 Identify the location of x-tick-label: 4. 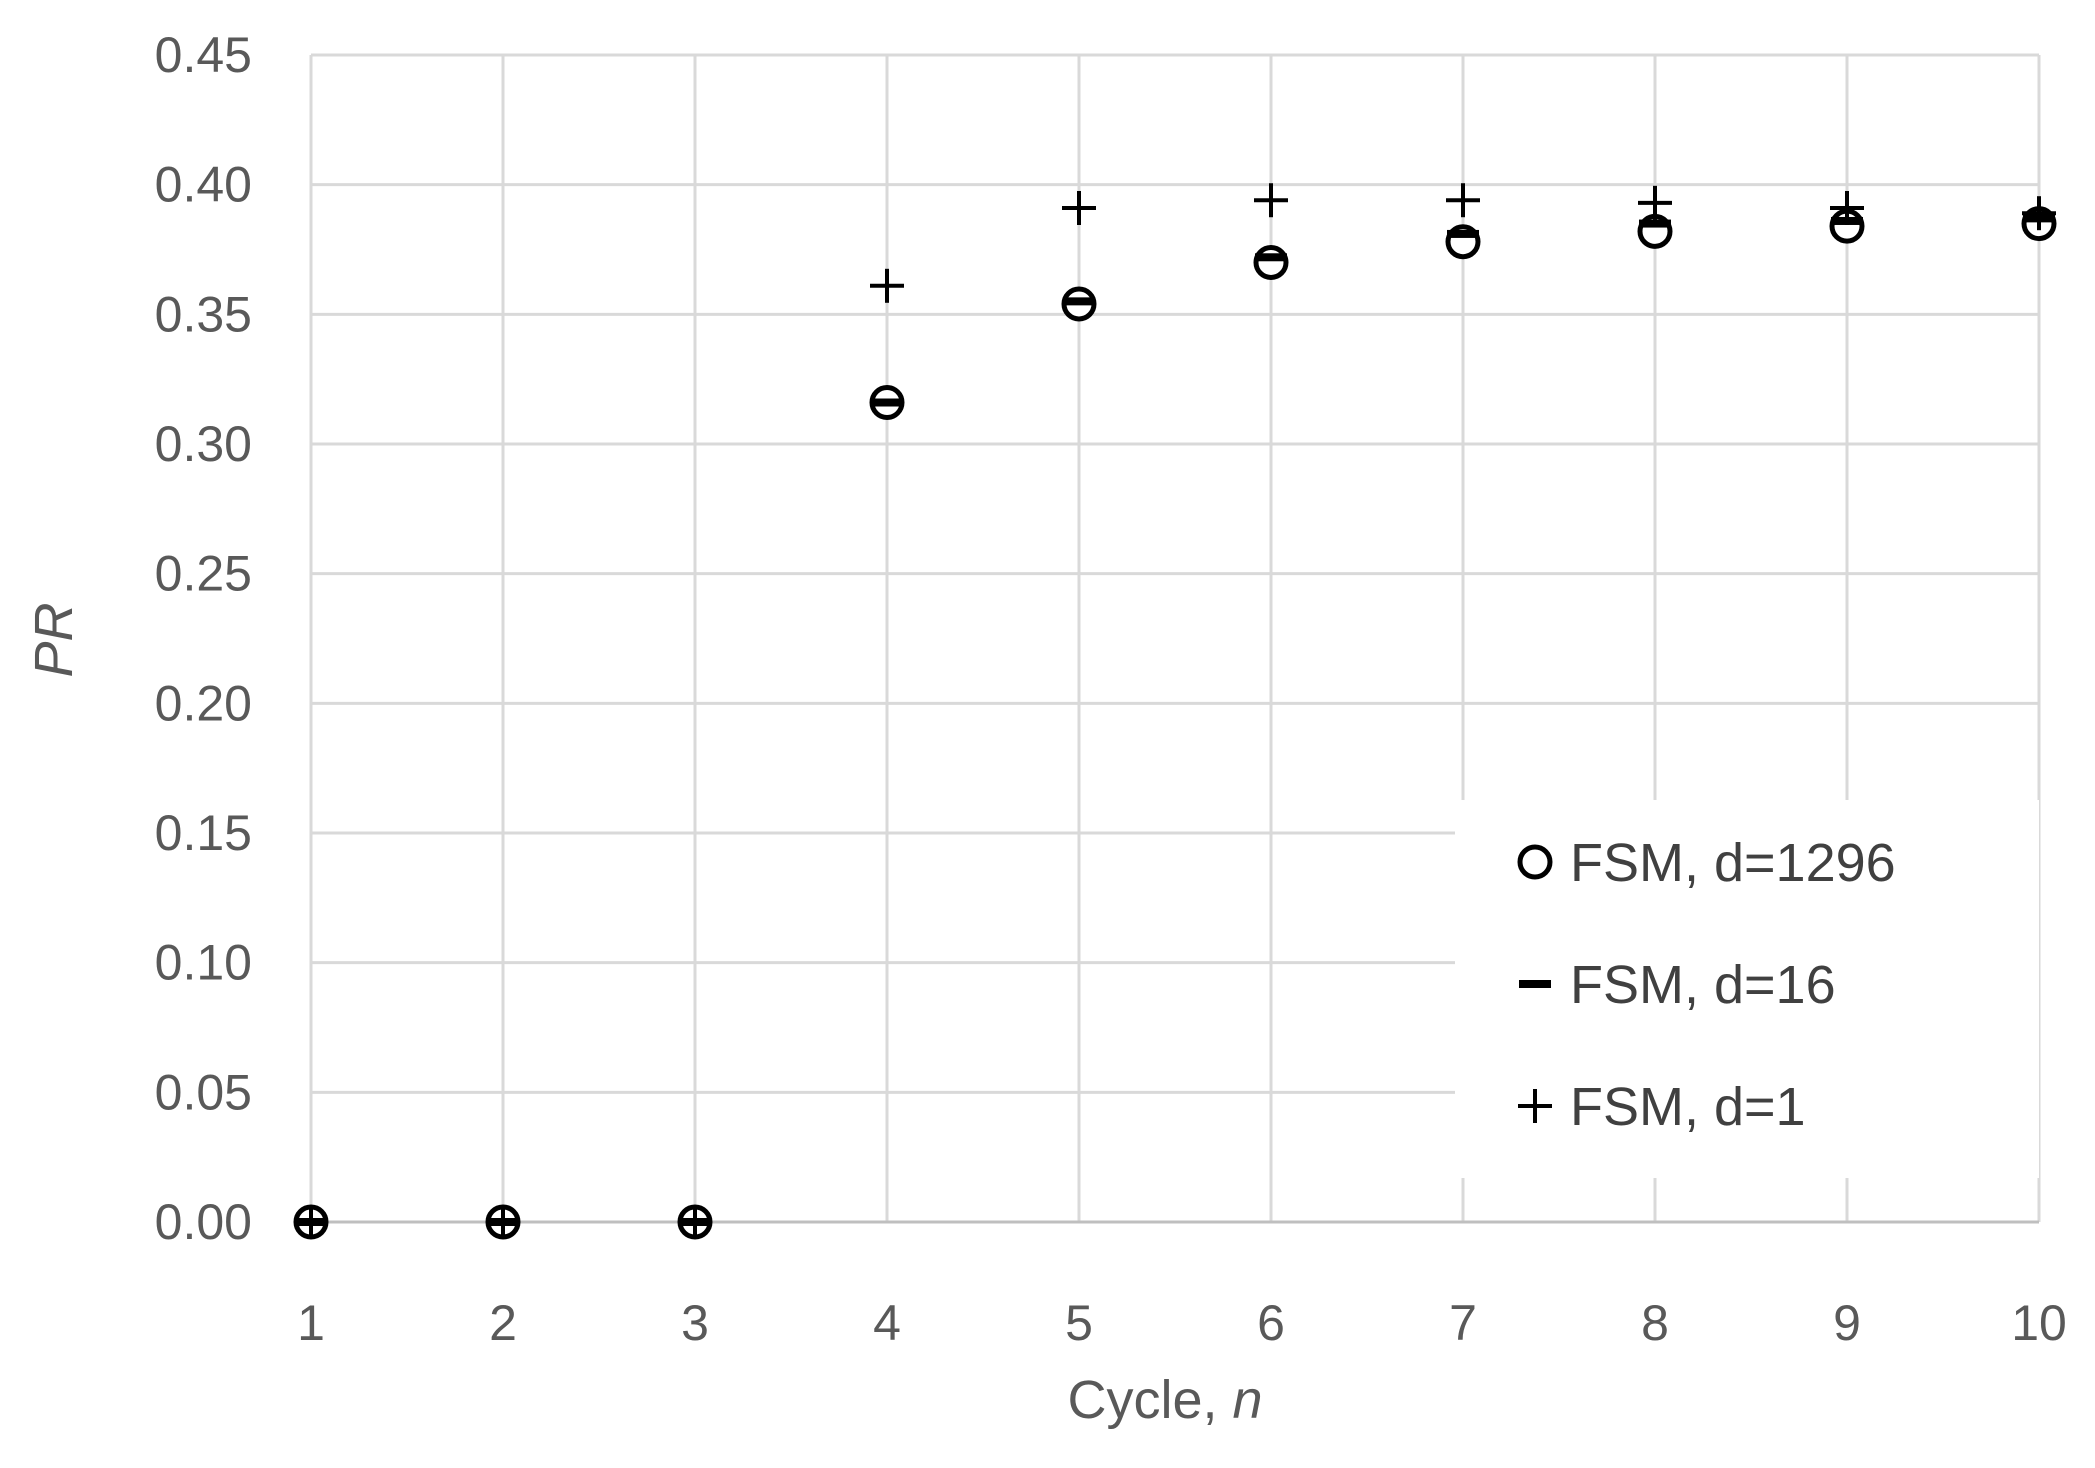
(887, 1323).